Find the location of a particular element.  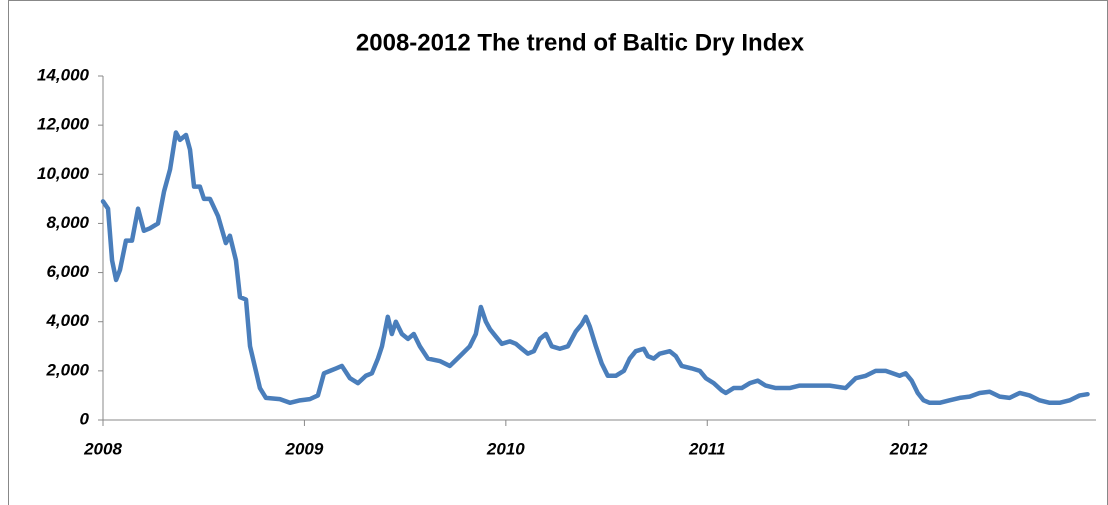

y-tick-label: 10,000 is located at coordinates (63, 173).